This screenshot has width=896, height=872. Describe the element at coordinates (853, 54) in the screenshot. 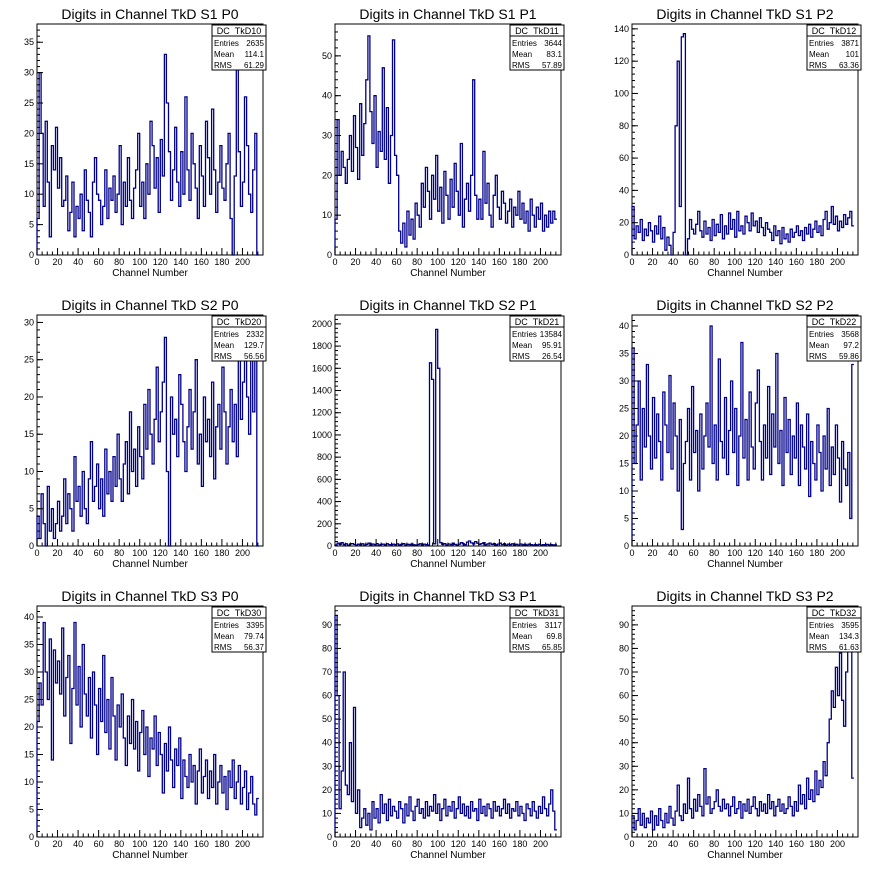

I see `stats-value: 101` at that location.